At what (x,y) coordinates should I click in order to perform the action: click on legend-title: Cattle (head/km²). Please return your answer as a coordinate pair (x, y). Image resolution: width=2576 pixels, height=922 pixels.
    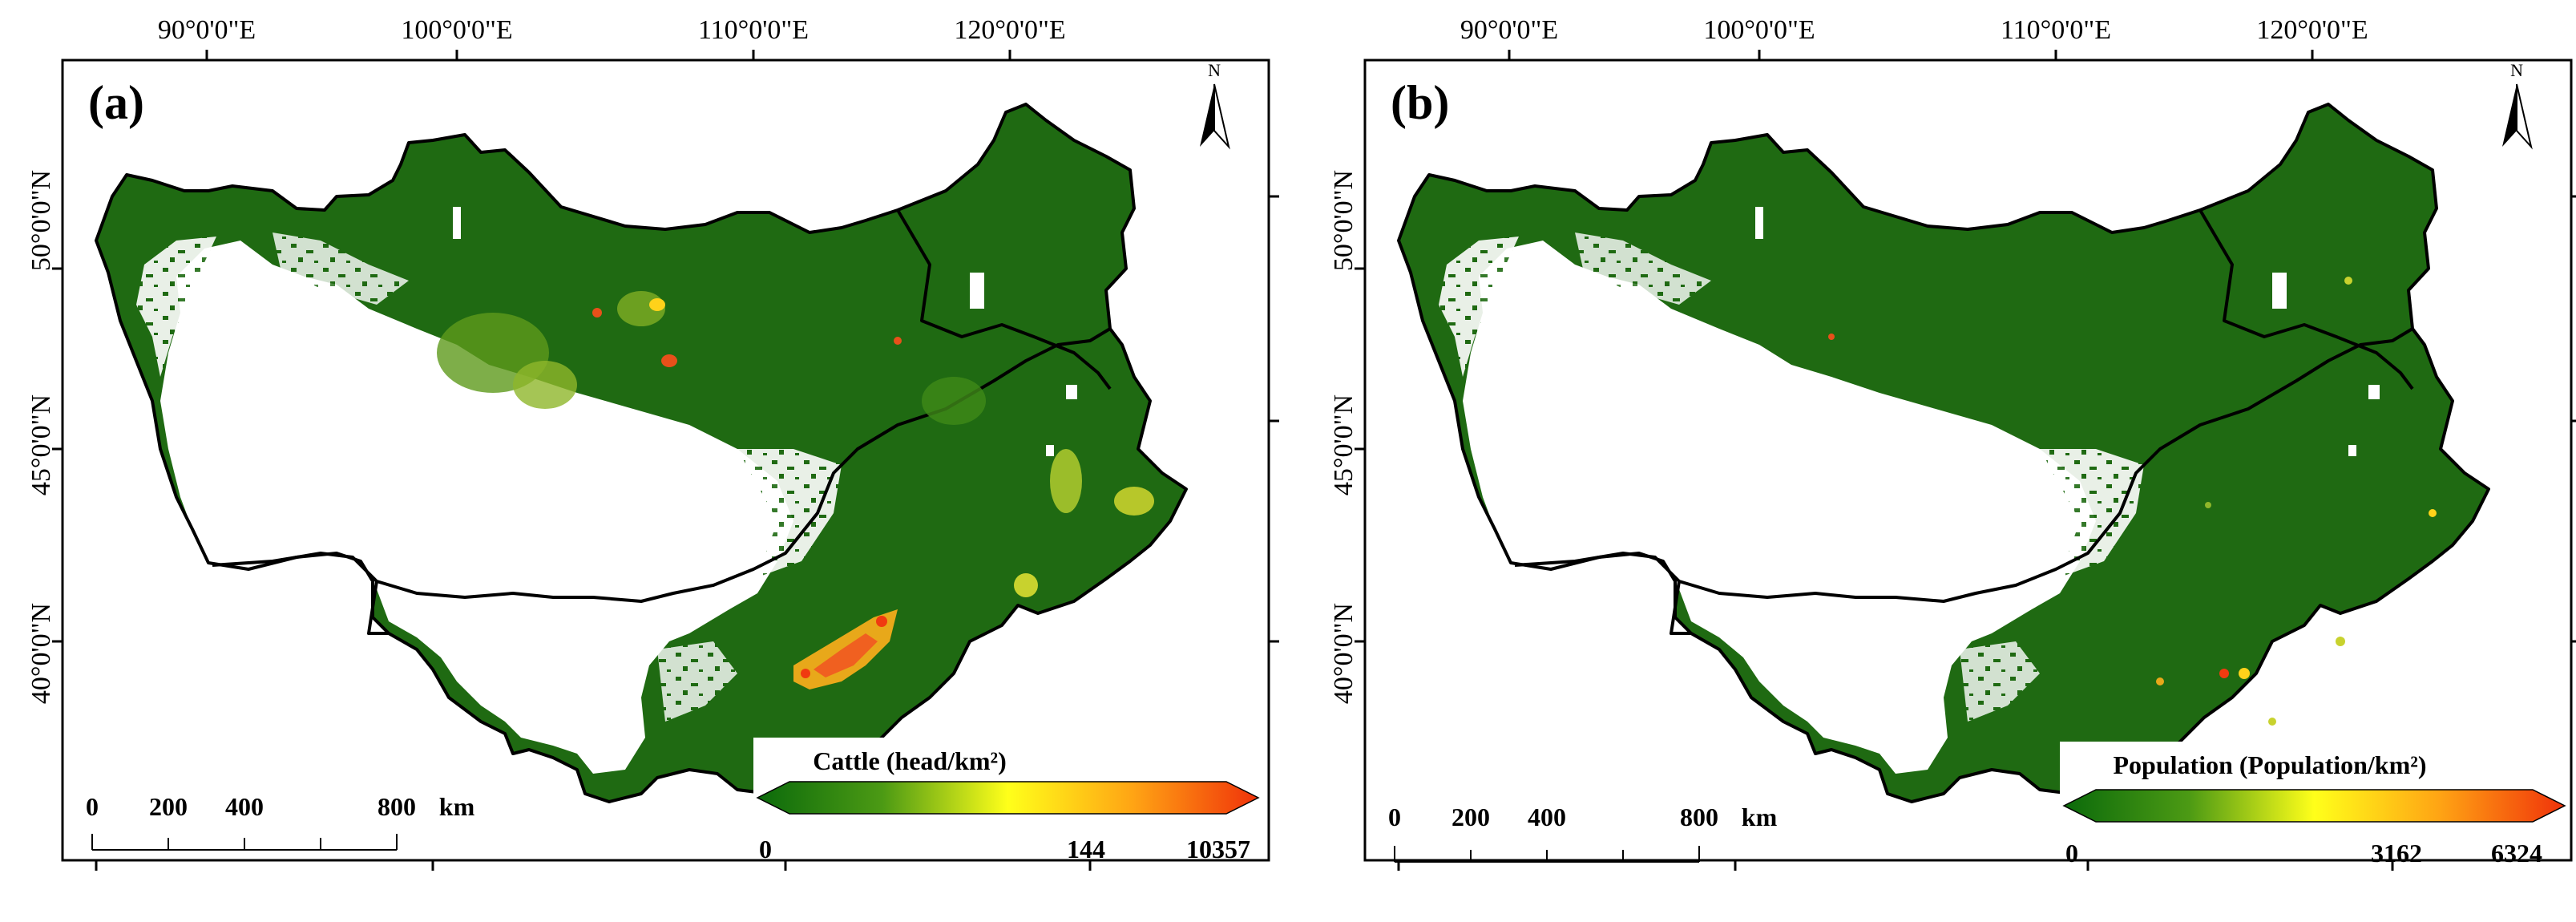
    Looking at the image, I should click on (910, 761).